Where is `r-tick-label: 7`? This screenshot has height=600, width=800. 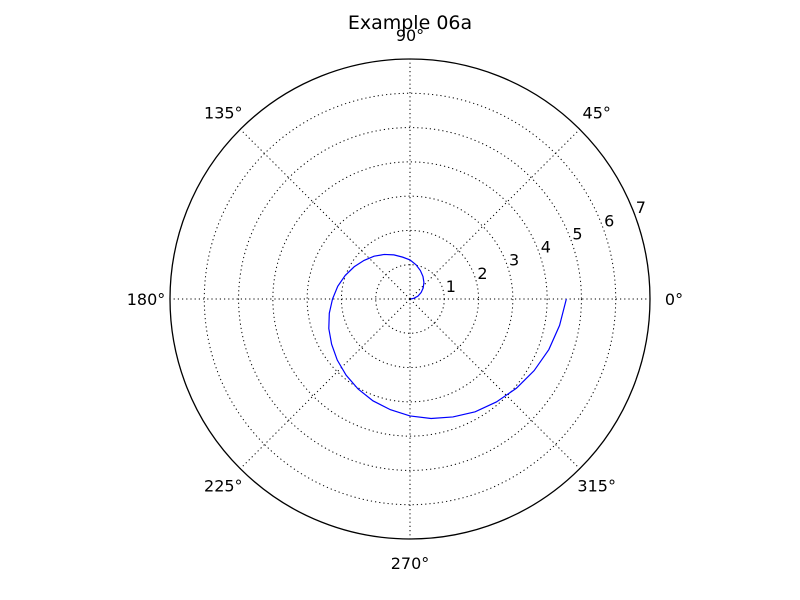 r-tick-label: 7 is located at coordinates (641, 207).